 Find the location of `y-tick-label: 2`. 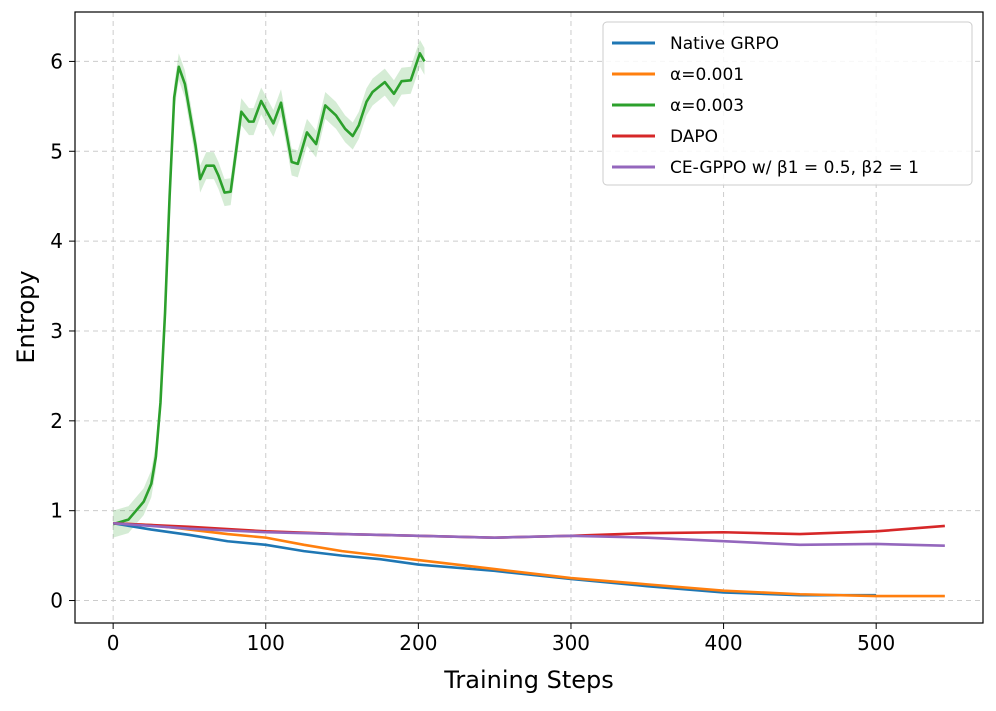

y-tick-label: 2 is located at coordinates (56, 421).